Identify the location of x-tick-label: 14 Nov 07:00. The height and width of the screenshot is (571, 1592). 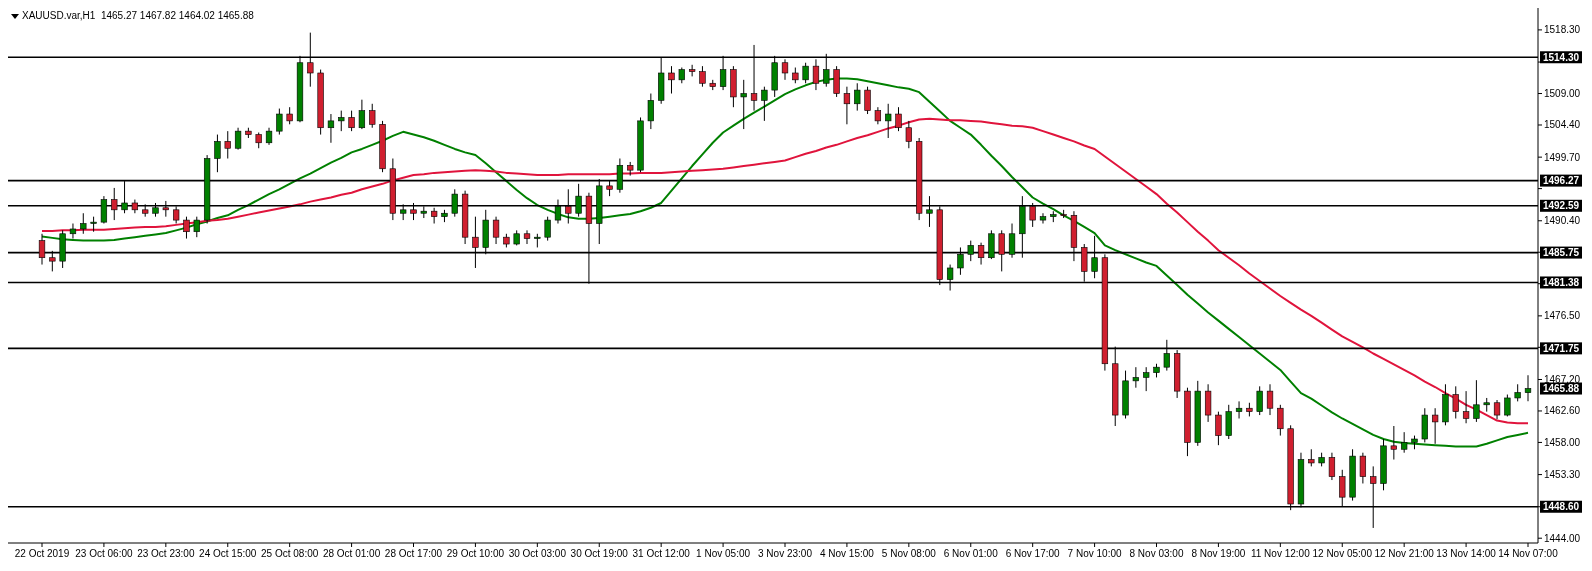
(1528, 553).